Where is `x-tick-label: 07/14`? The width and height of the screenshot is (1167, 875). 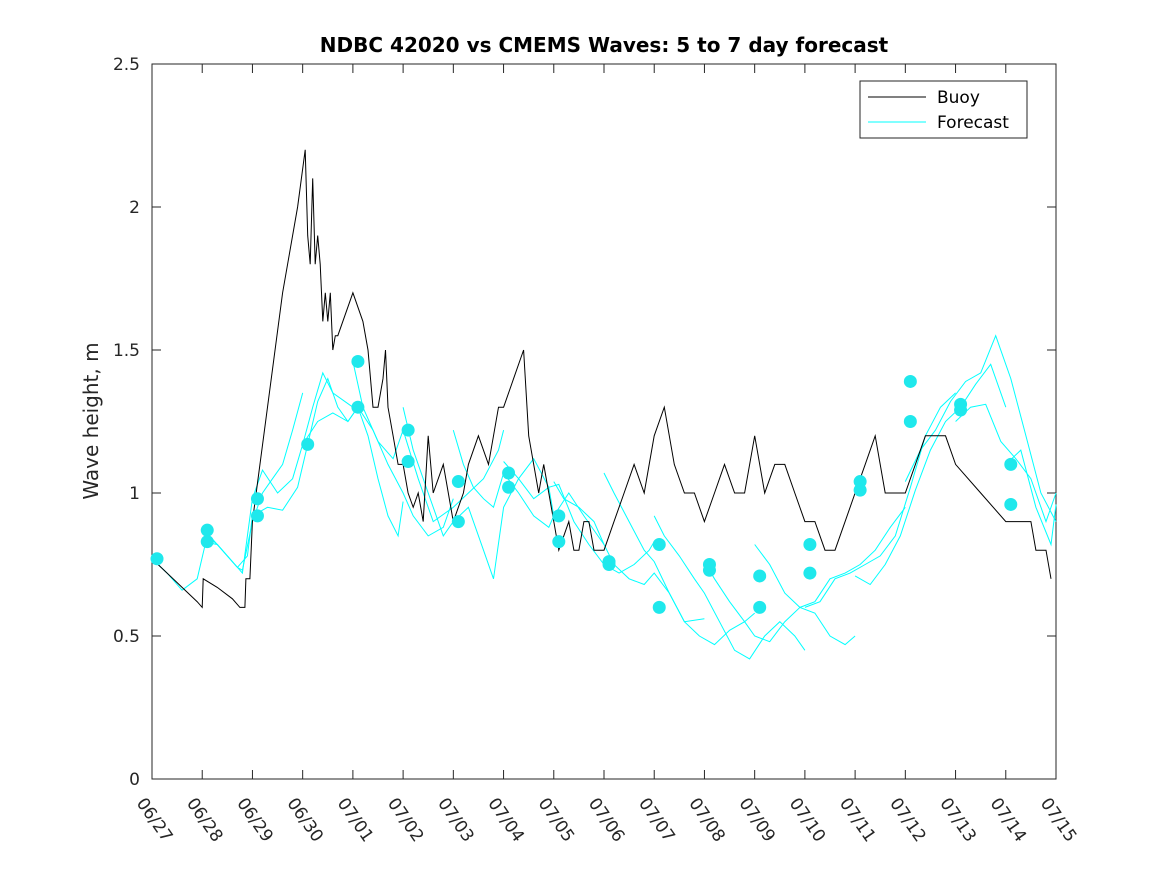 x-tick-label: 07/14 is located at coordinates (1008, 820).